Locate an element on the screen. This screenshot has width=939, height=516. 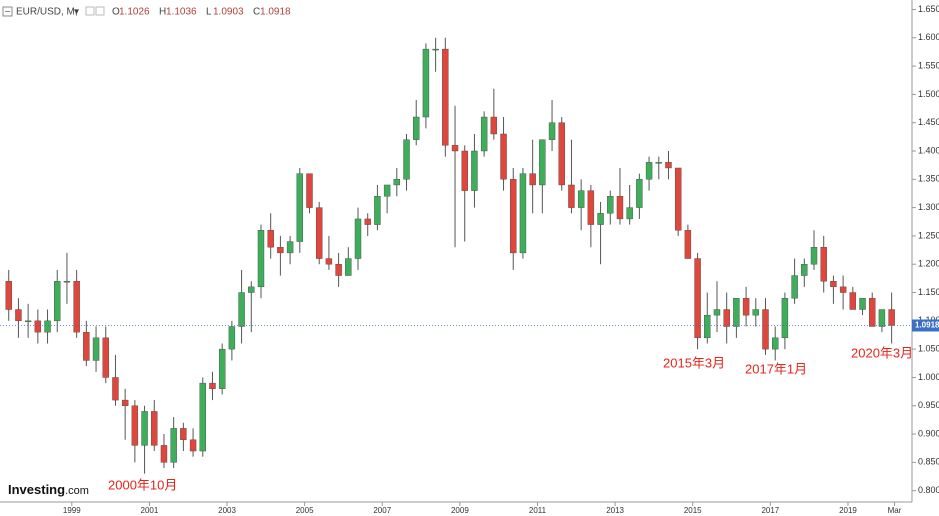
y-tick-label: 0.8000 is located at coordinates (928, 490).